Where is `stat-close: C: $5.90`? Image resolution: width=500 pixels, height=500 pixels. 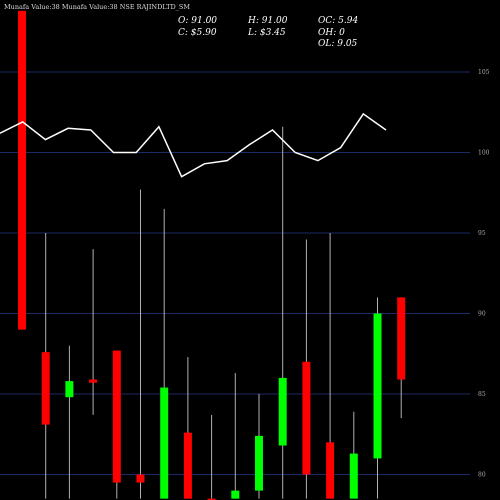
stat-close: C: $5.90 is located at coordinates (197, 33).